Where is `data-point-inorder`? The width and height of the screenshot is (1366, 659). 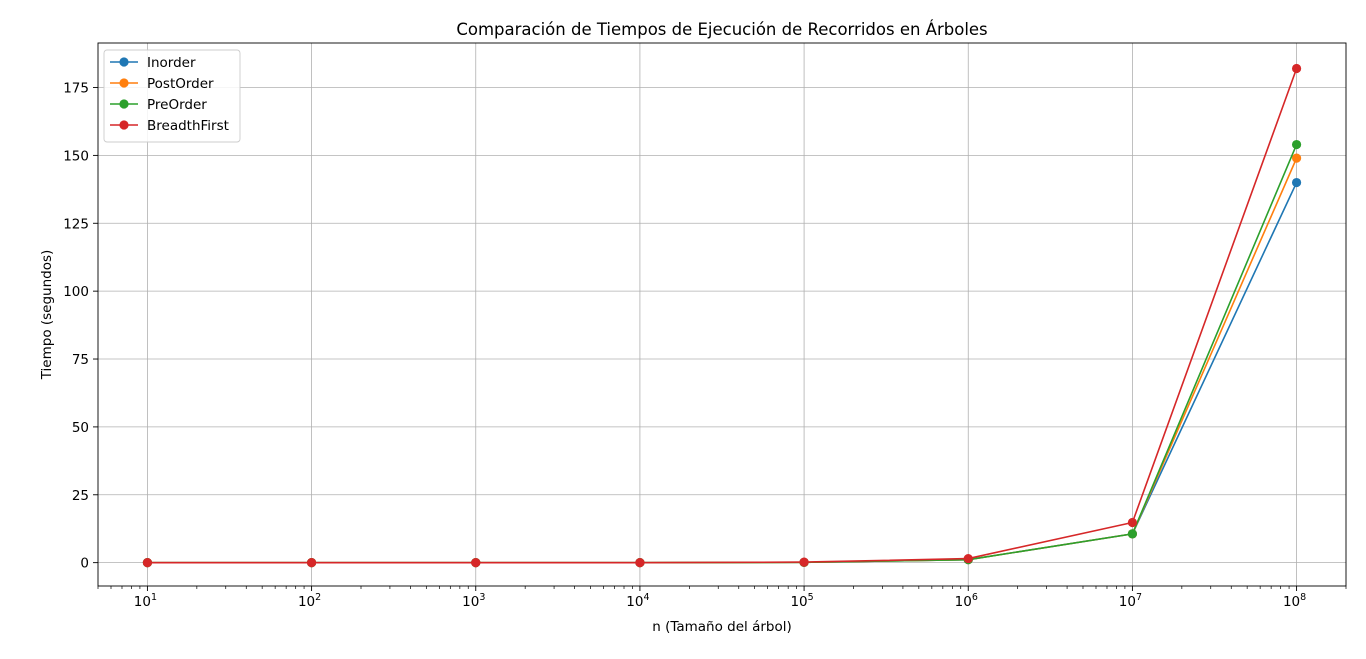
data-point-inorder is located at coordinates (1296, 182).